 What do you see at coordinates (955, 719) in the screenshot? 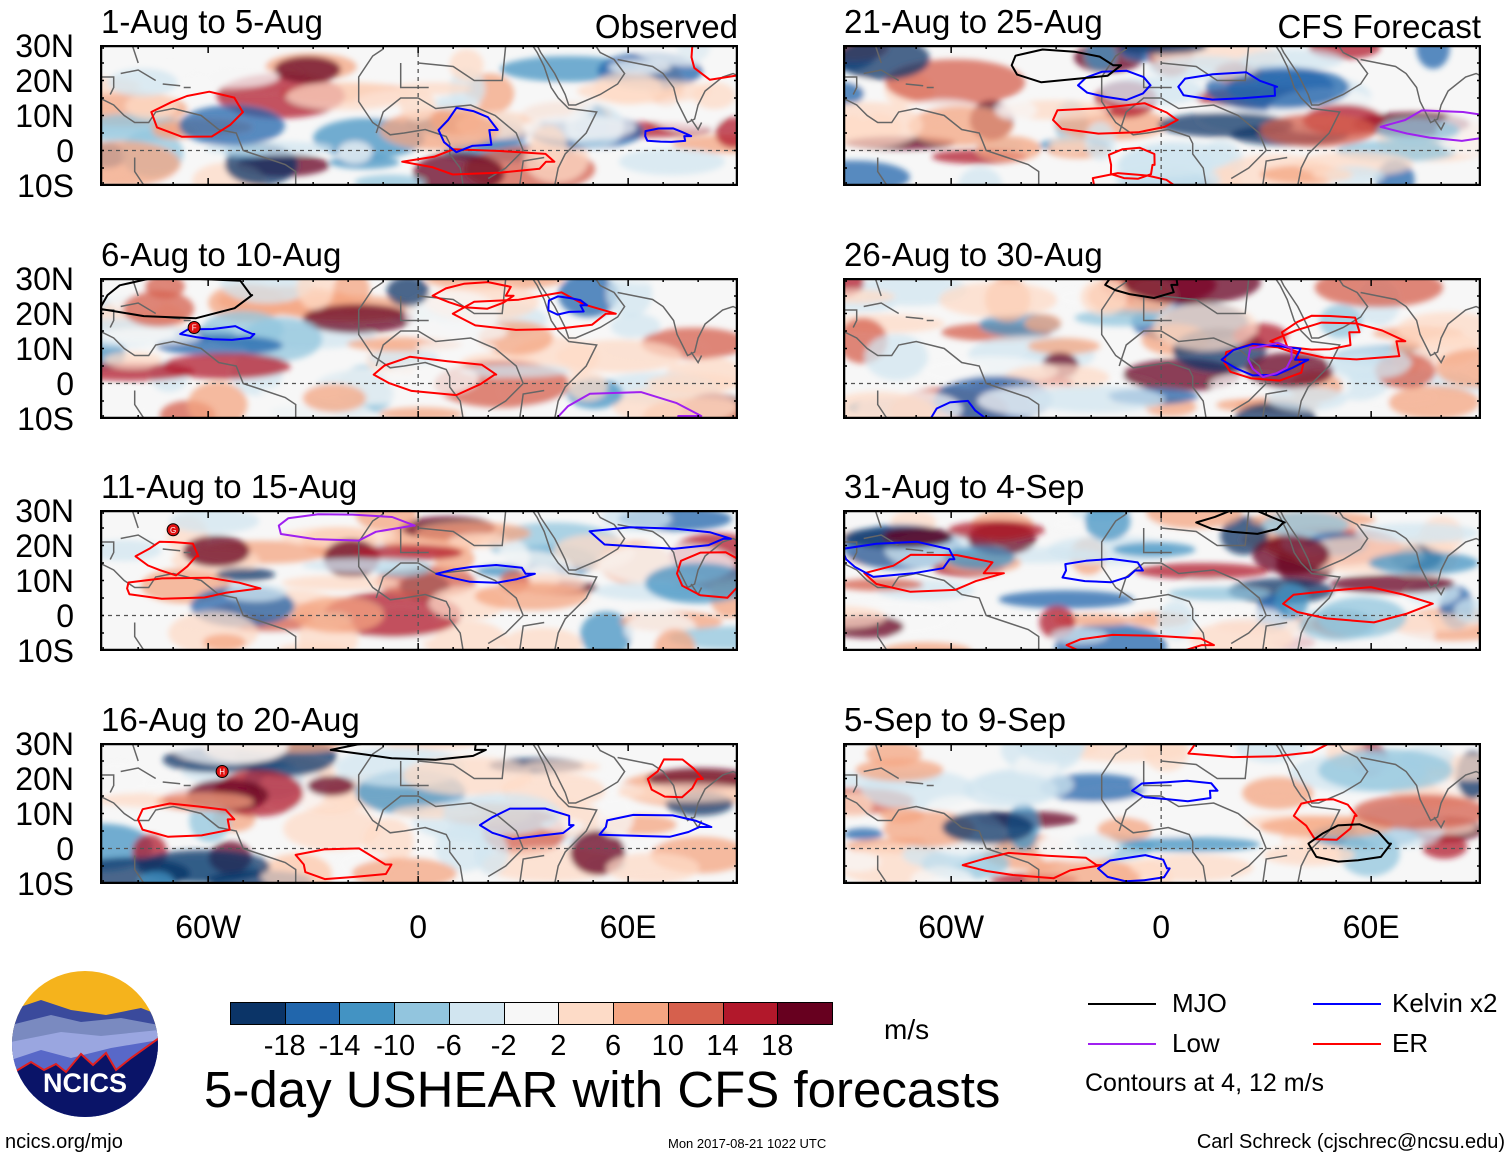
I see `panel-title: 5-Sep to 9-Sep` at bounding box center [955, 719].